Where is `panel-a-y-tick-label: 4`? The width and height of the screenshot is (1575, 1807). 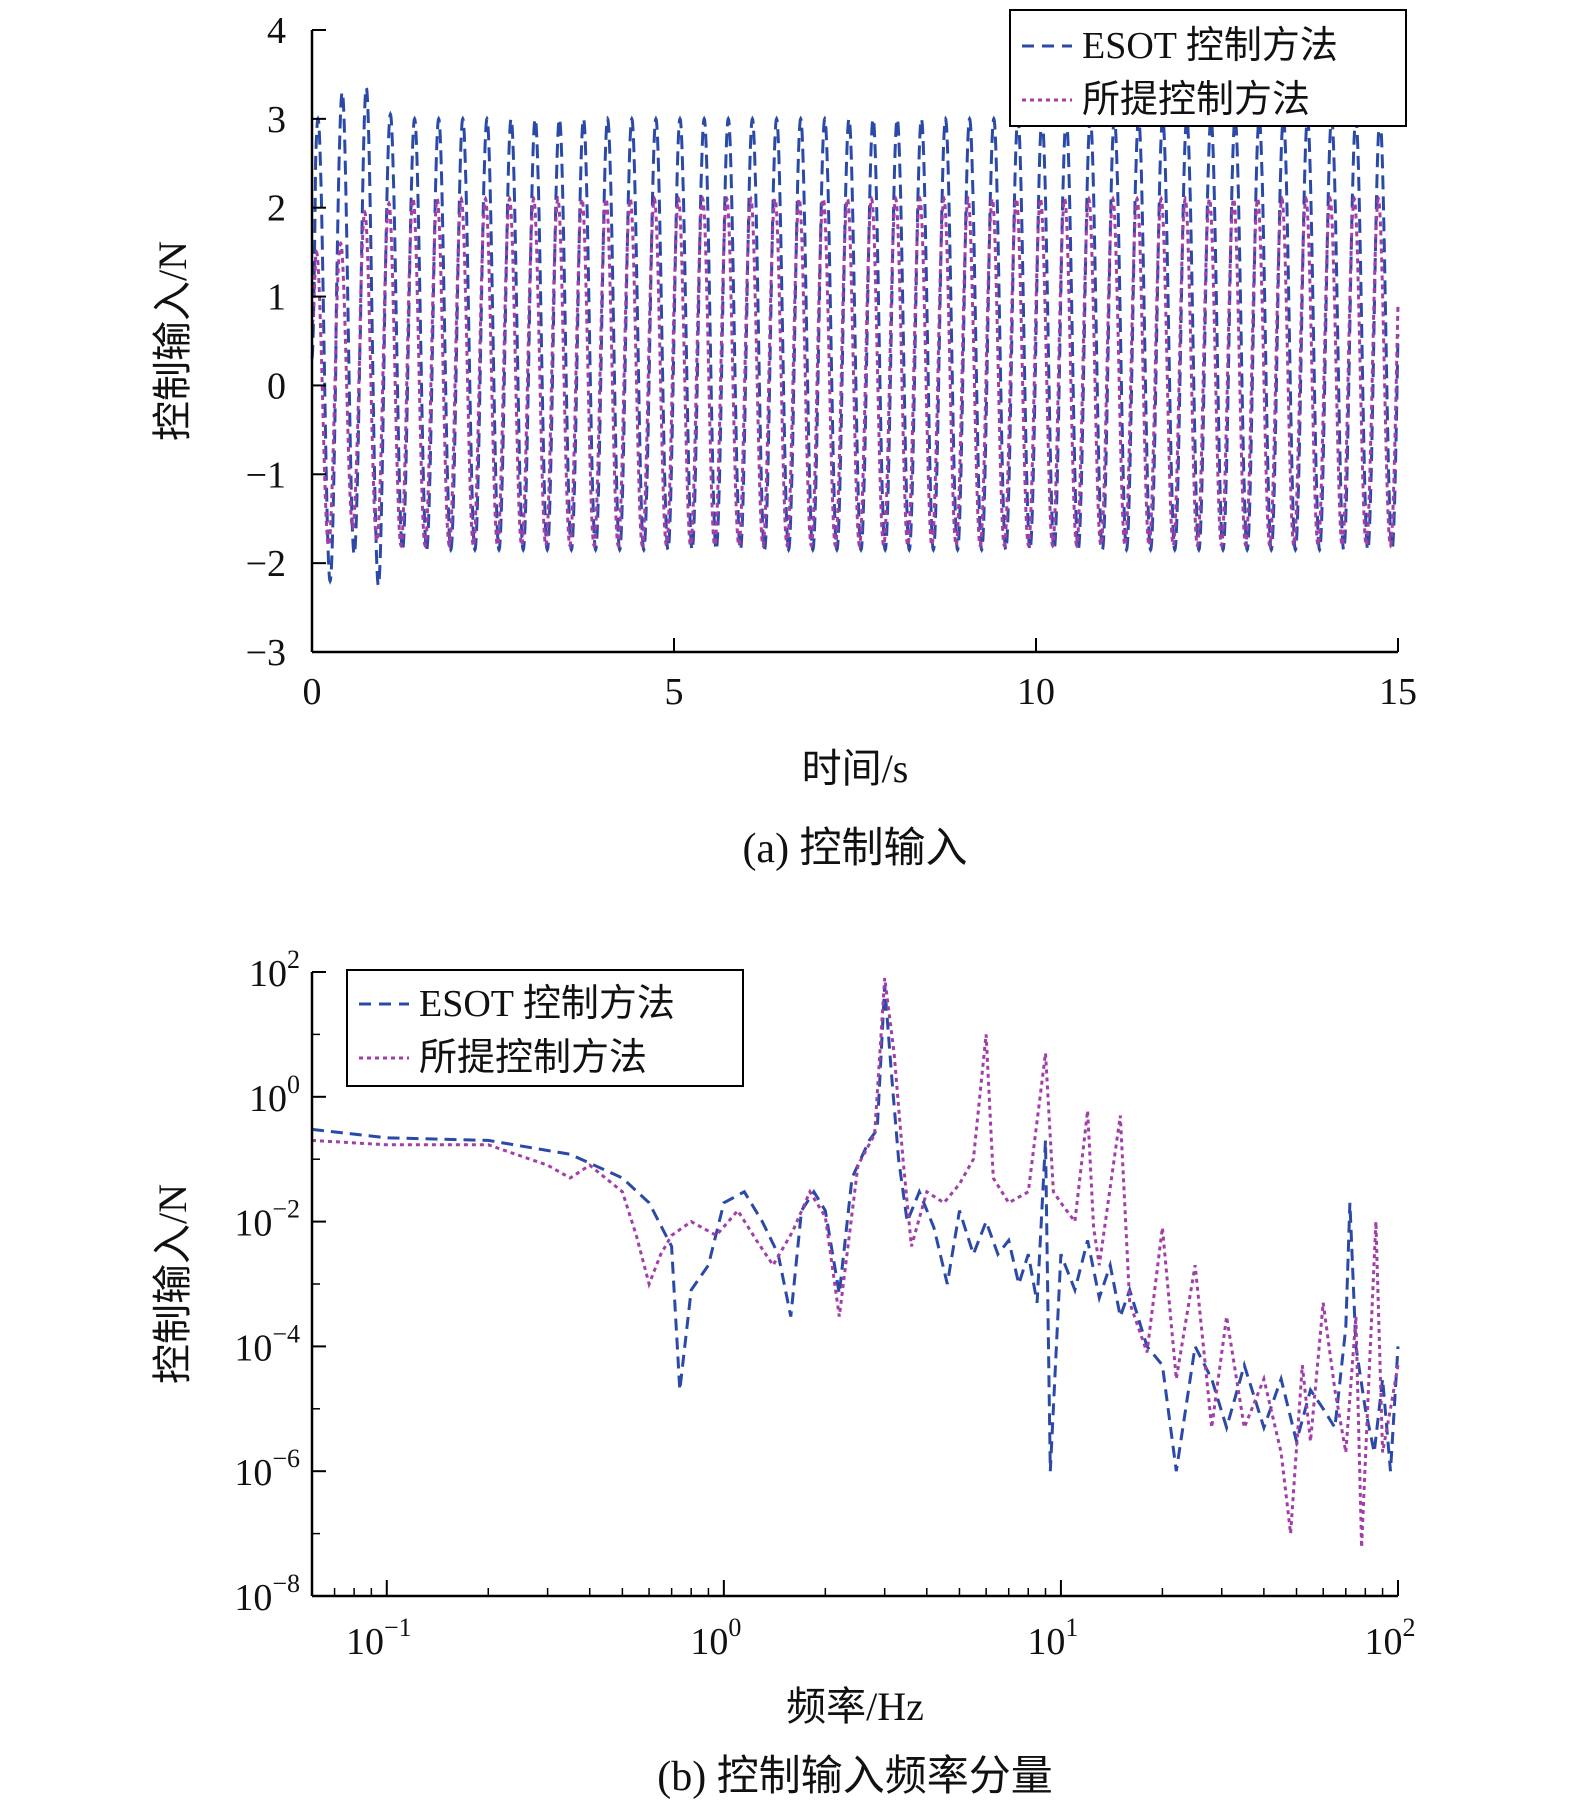
panel-a-y-tick-label: 4 is located at coordinates (276, 31).